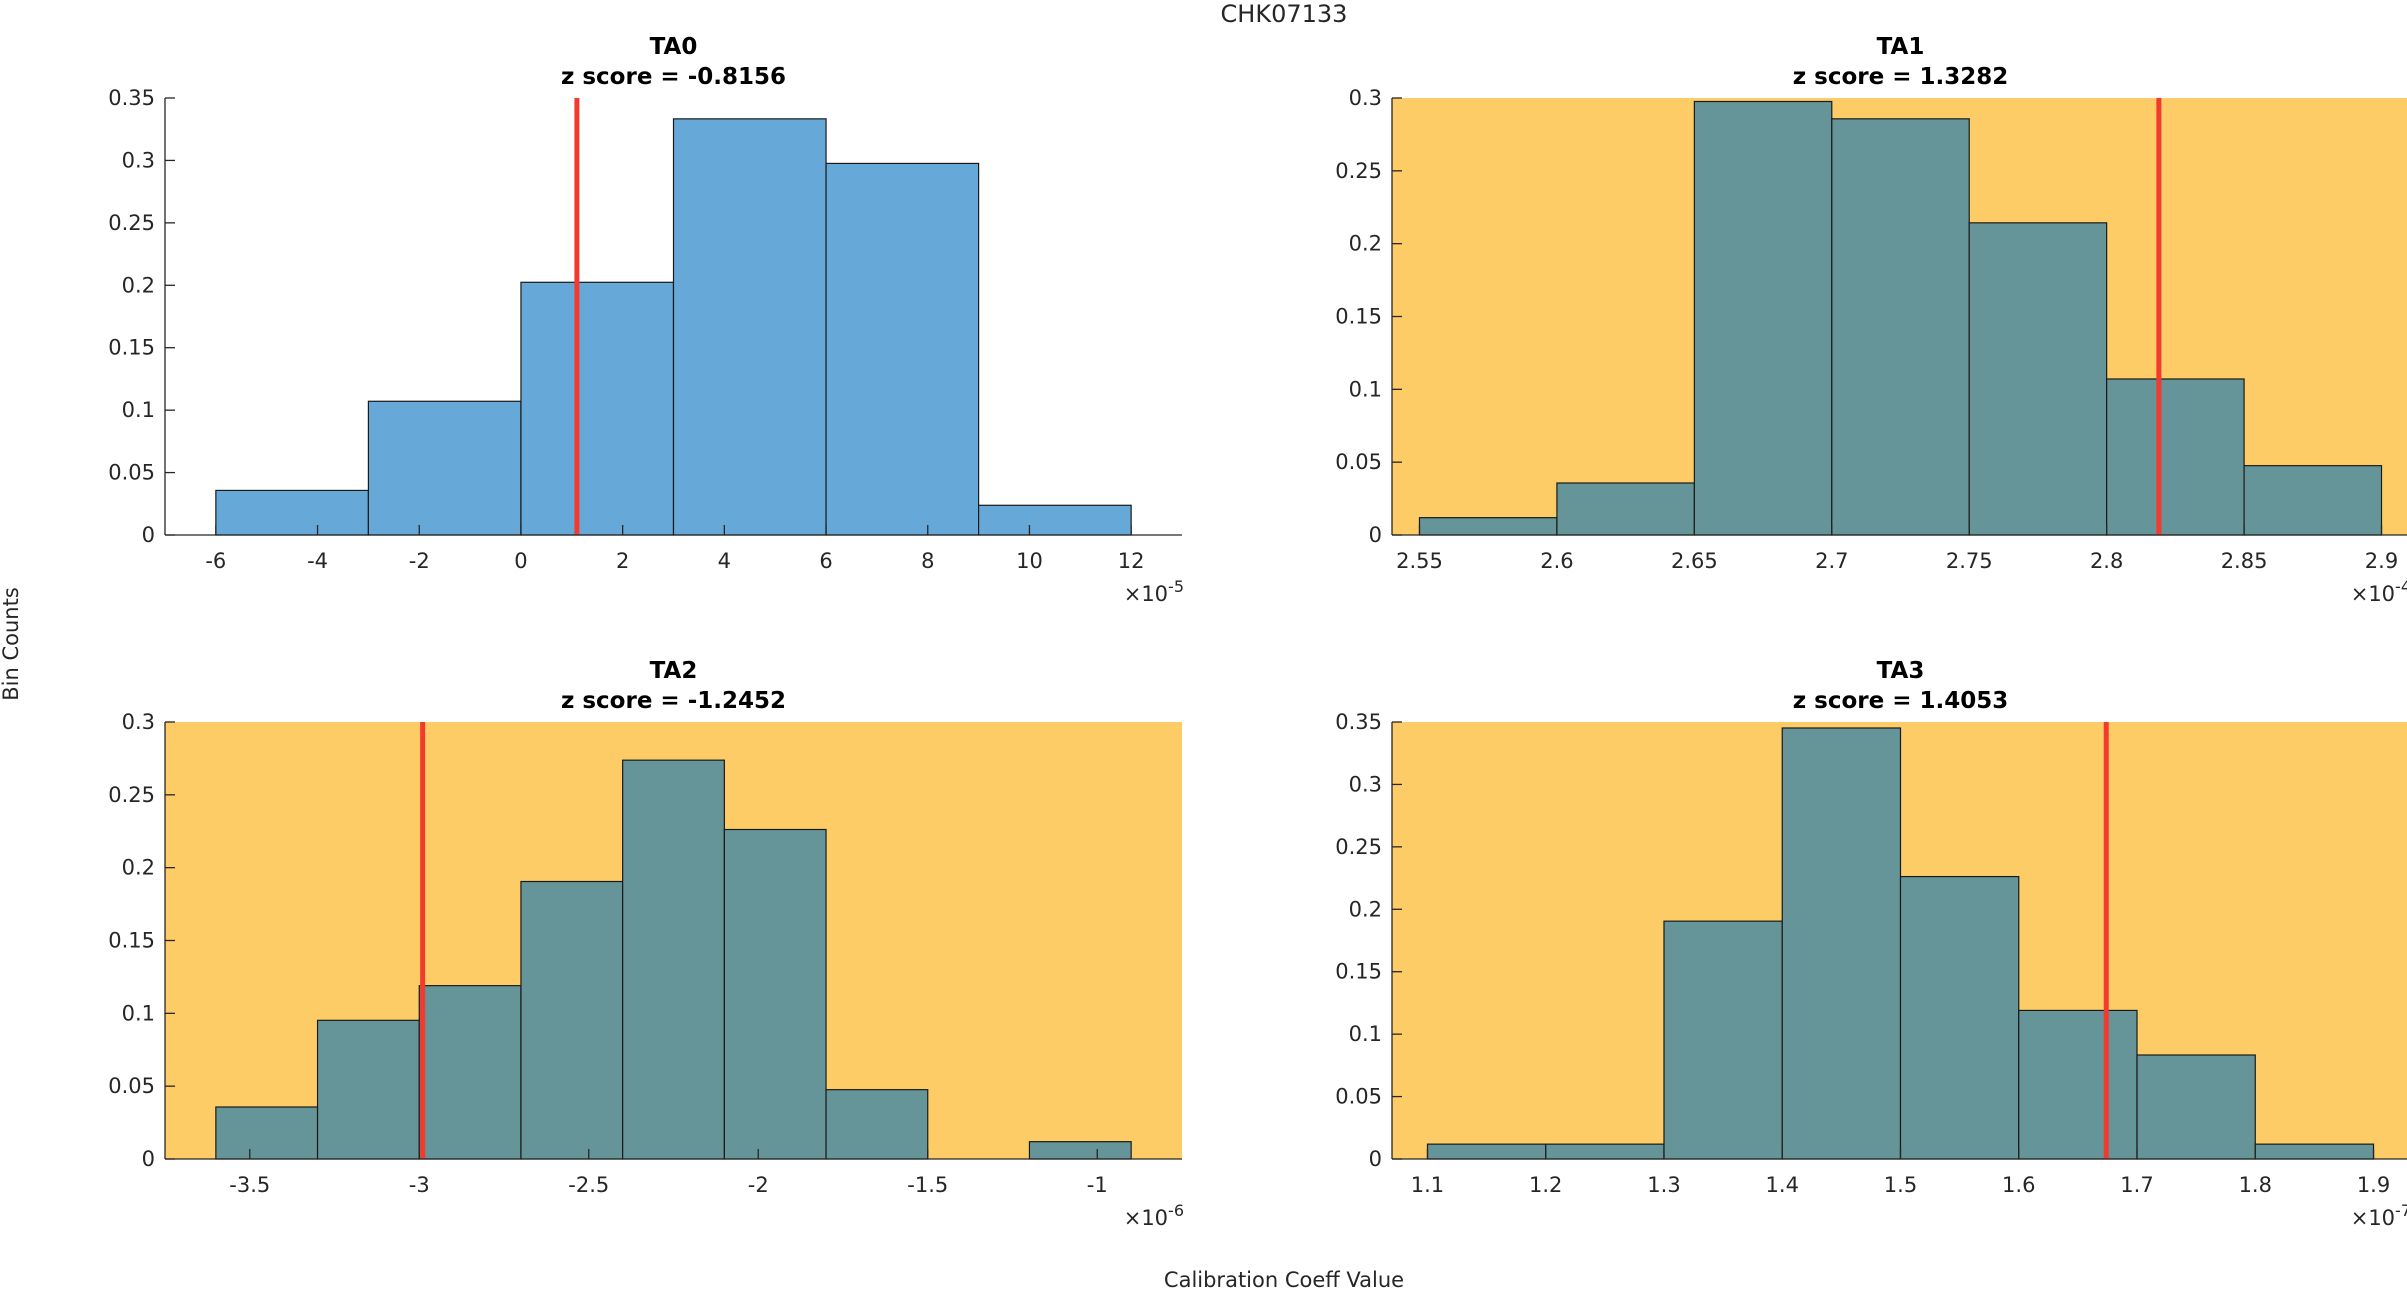 This screenshot has width=2407, height=1290. I want to click on x-tick-label-ta1: 2.85, so click(2244, 561).